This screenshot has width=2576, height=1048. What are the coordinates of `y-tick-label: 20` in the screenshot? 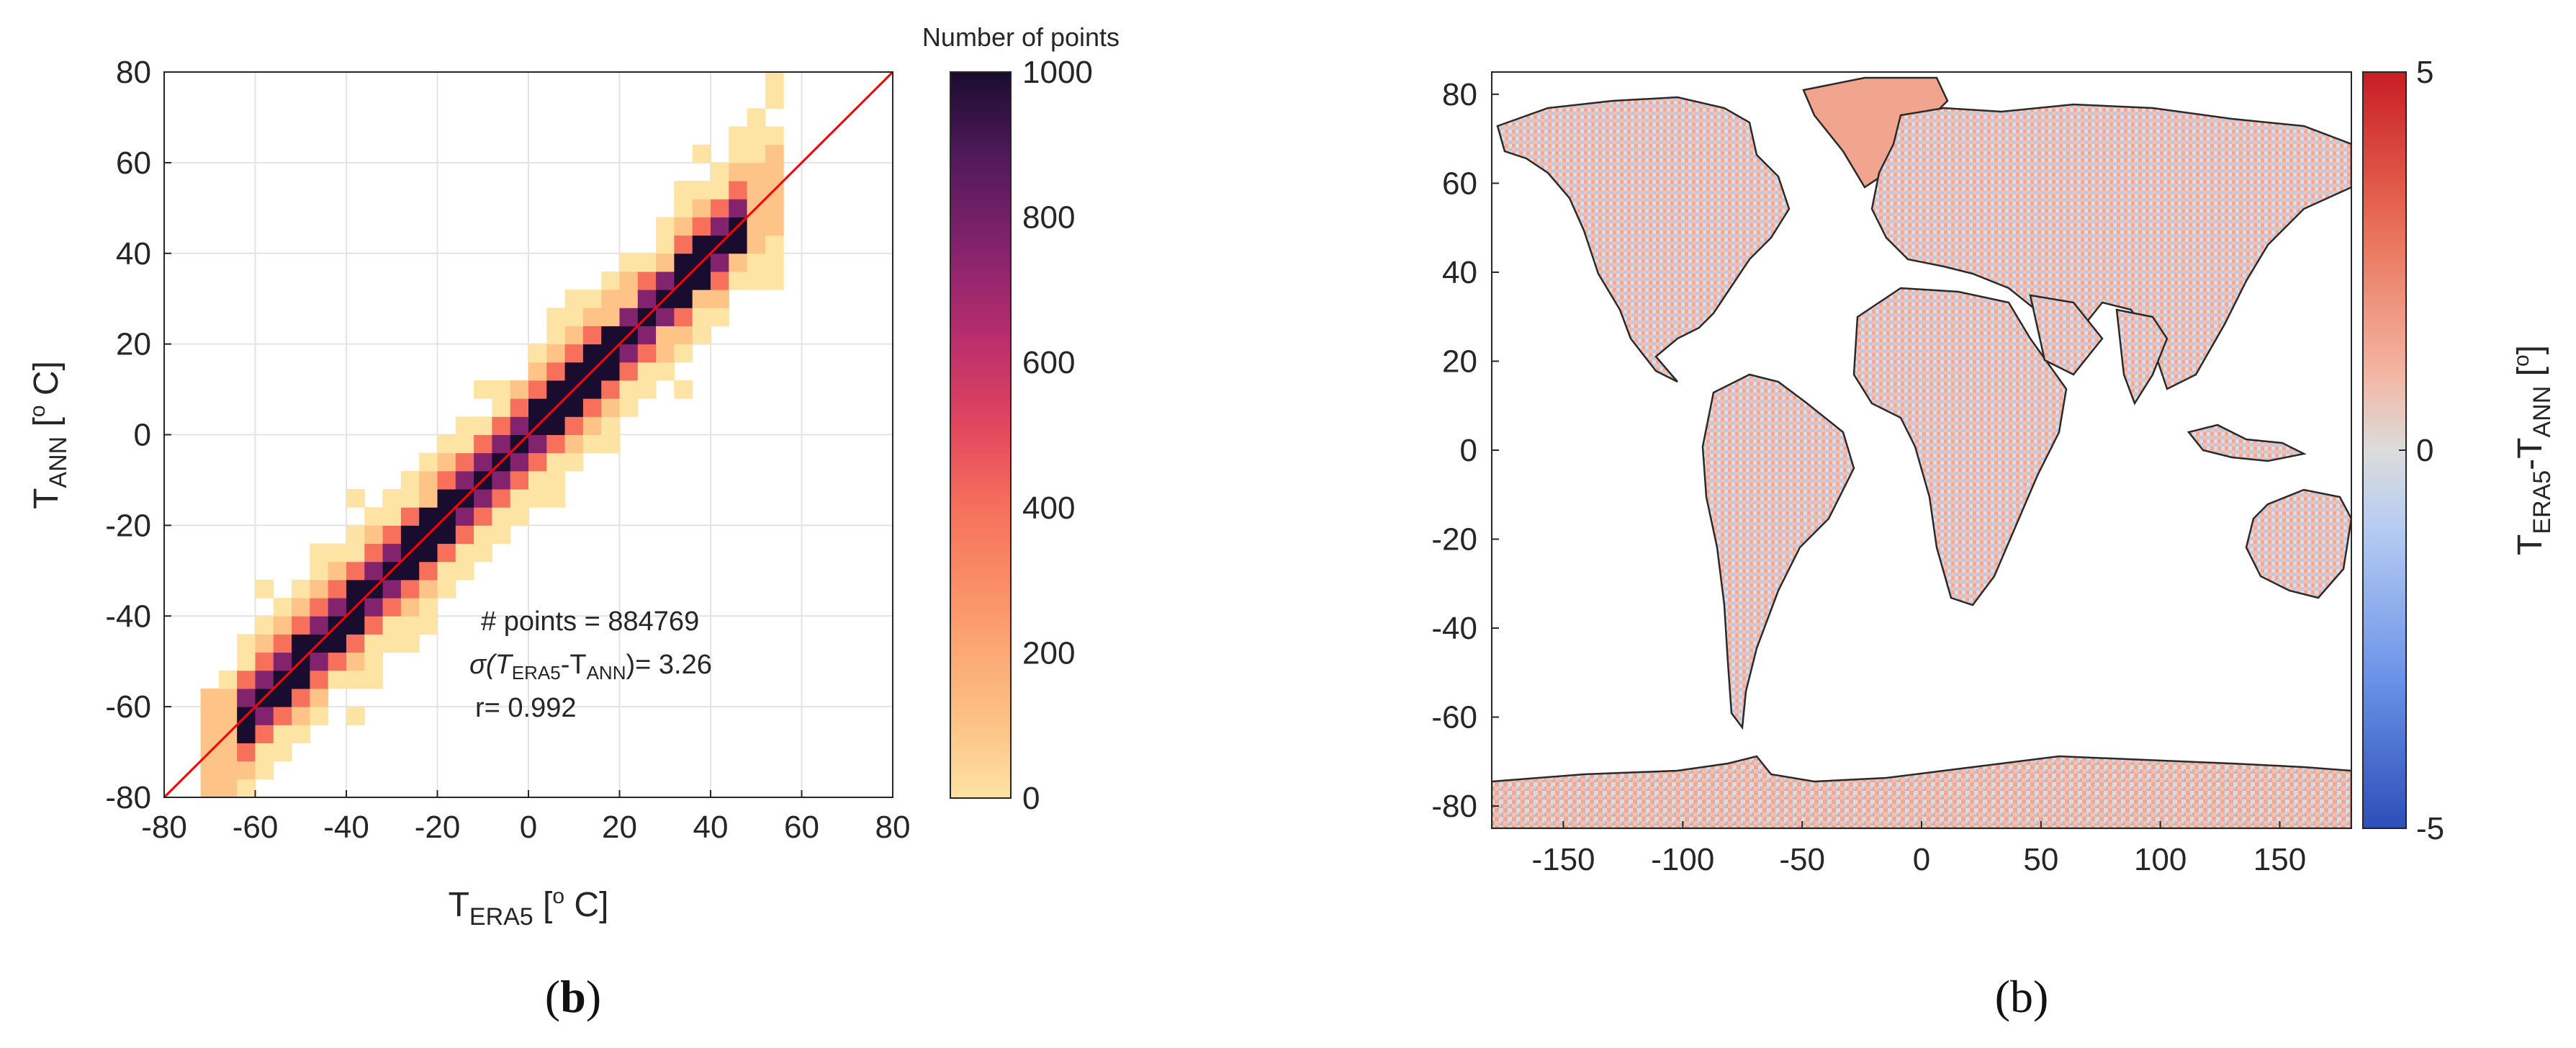 It's located at (1459, 361).